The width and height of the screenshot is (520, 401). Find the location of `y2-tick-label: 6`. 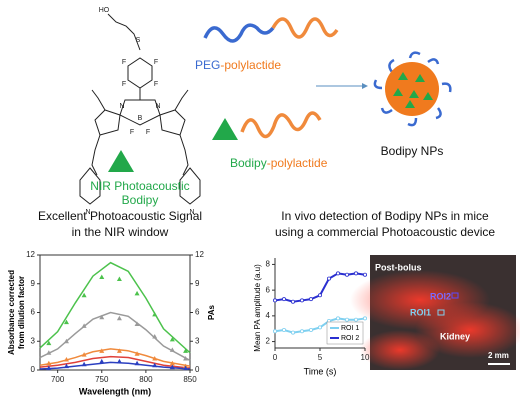

y2-tick-label: 6 is located at coordinates (197, 312).